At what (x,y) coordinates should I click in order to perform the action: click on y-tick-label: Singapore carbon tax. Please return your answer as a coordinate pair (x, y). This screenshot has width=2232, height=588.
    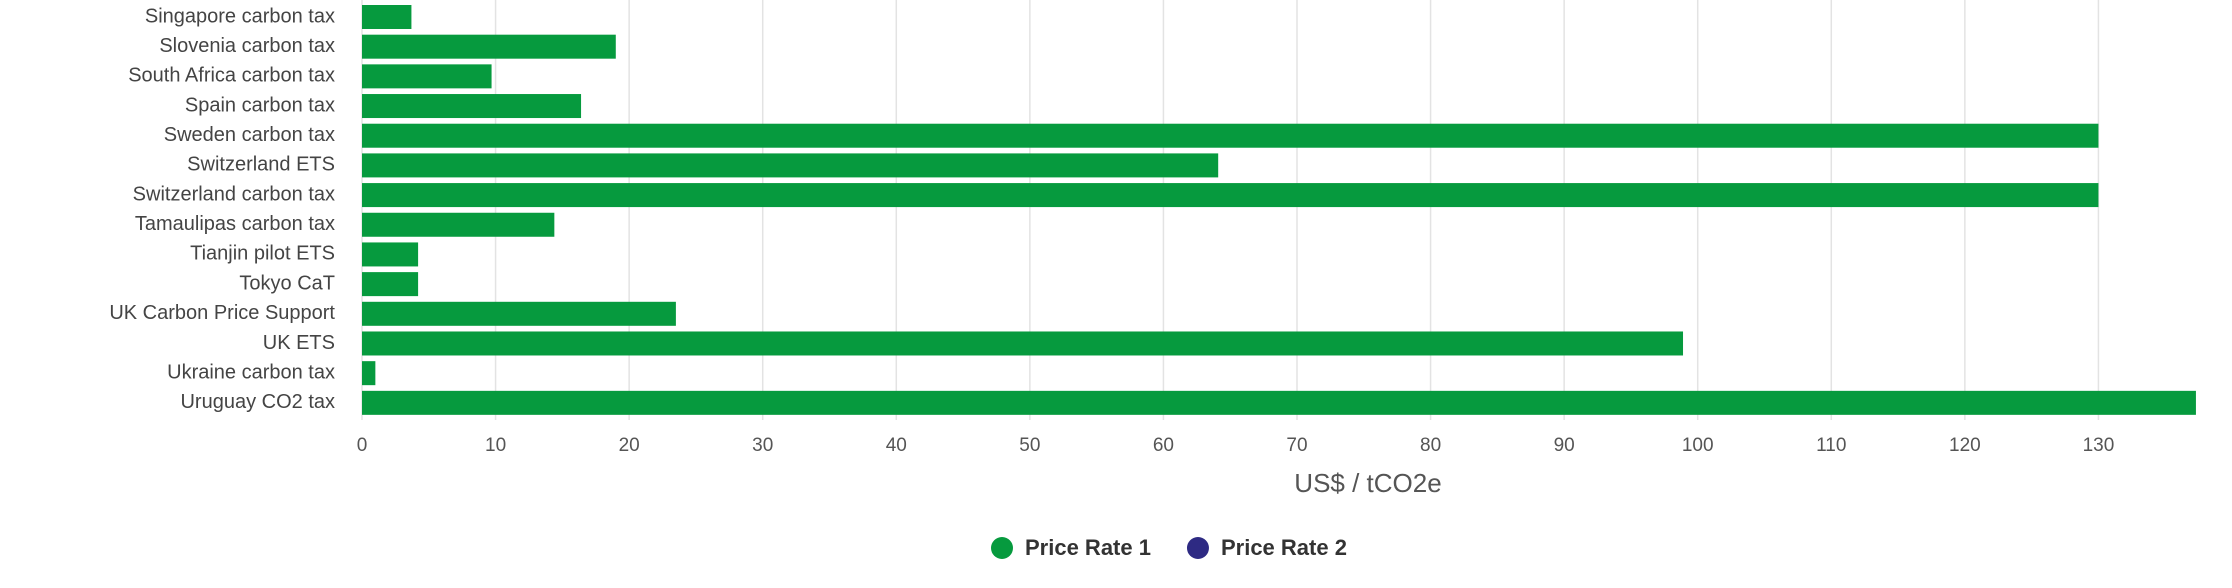
    Looking at the image, I should click on (240, 16).